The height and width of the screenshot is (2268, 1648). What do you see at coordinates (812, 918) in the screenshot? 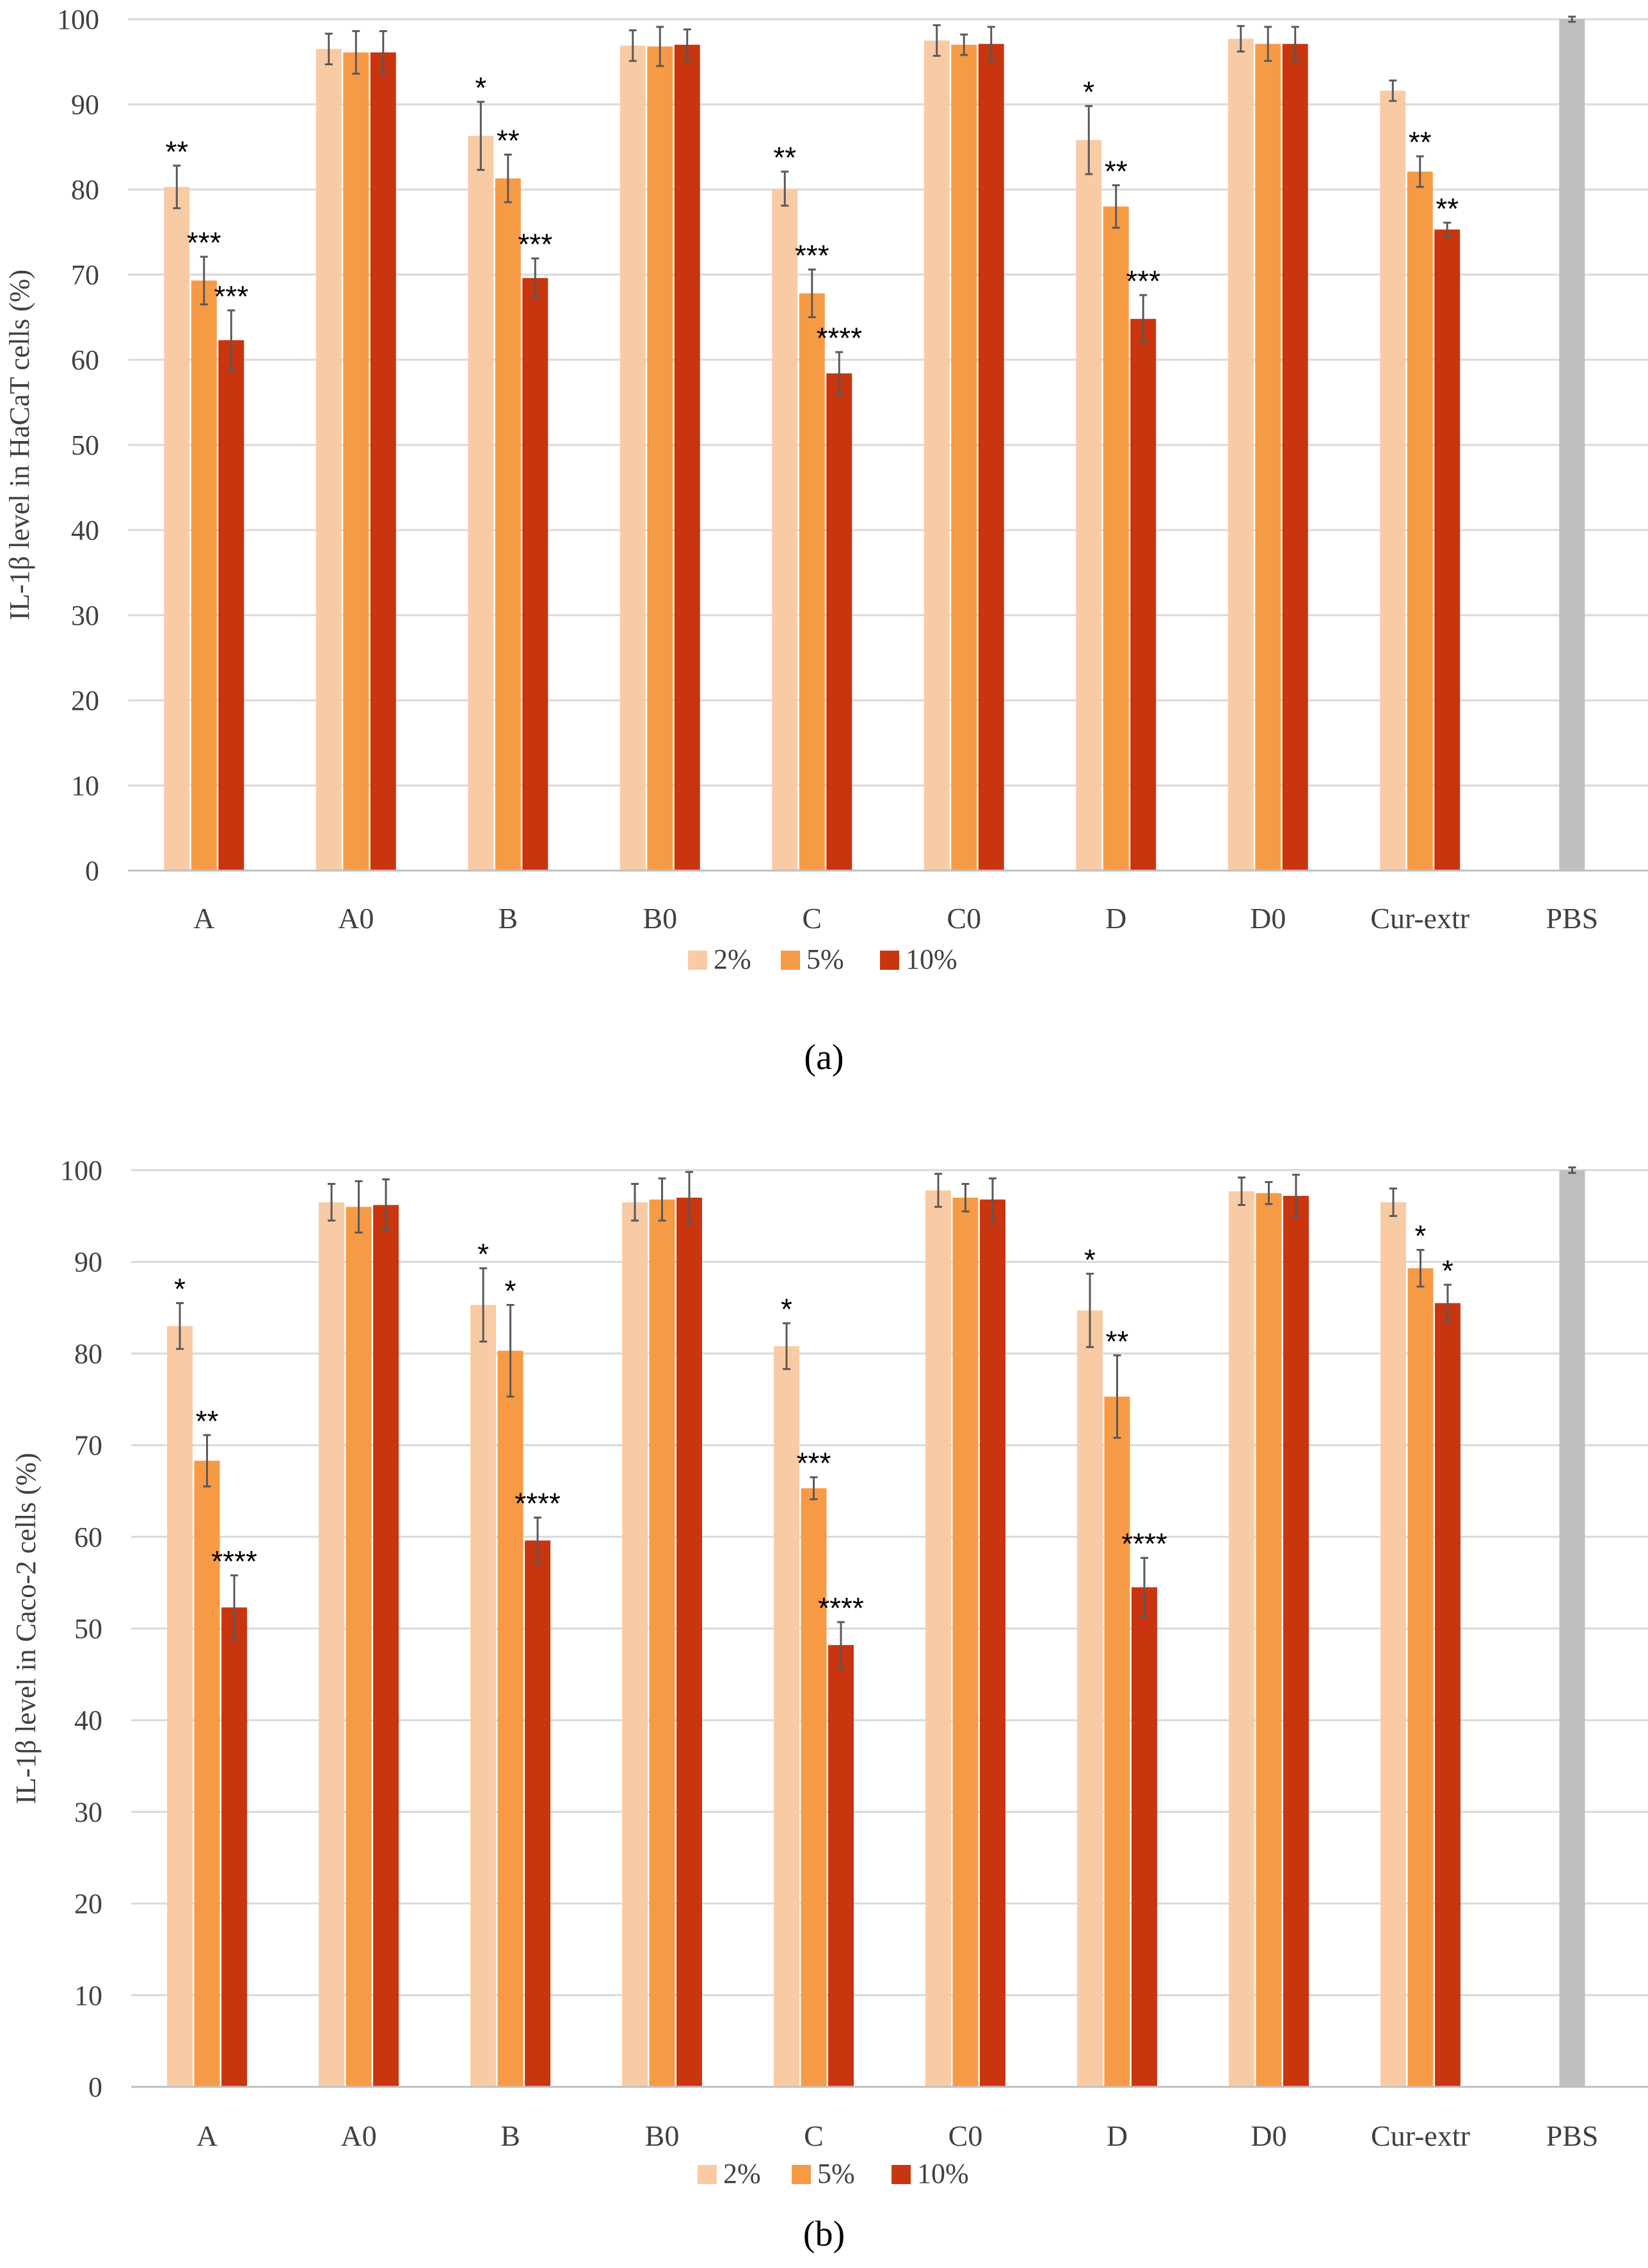
I see `category-label: C` at bounding box center [812, 918].